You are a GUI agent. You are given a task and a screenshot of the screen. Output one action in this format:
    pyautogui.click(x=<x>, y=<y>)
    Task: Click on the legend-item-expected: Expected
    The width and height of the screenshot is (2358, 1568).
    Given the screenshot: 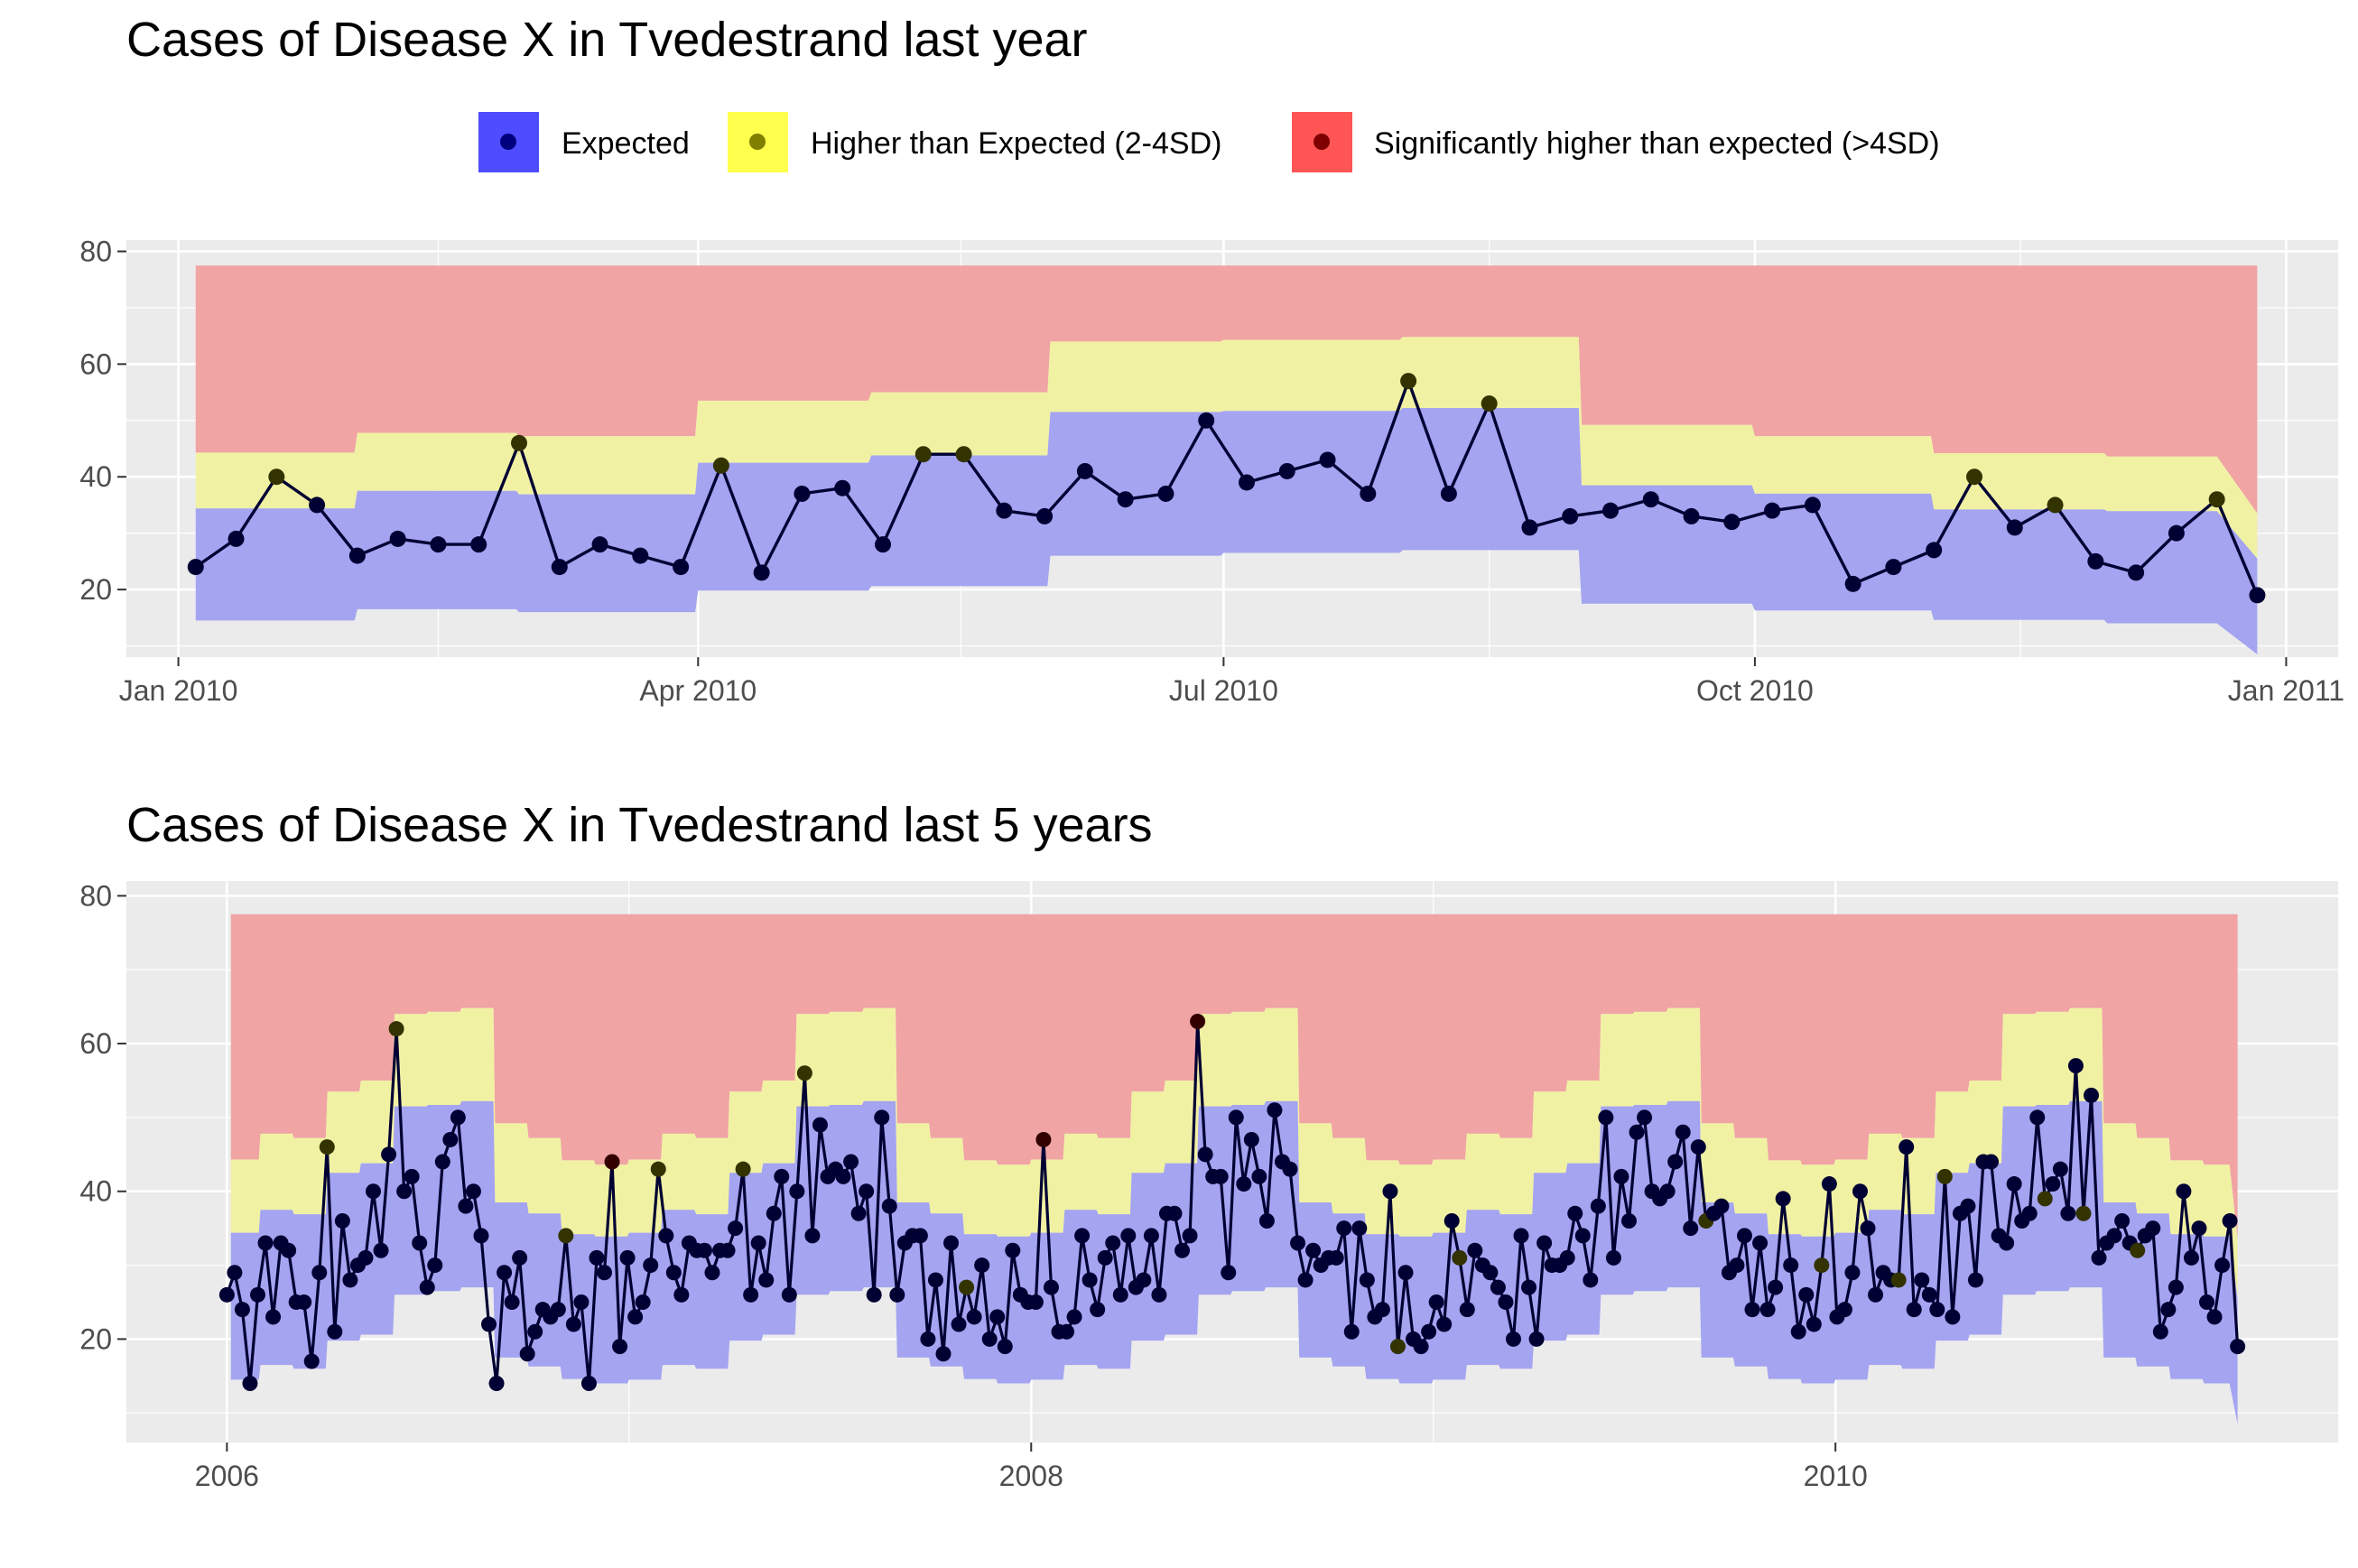 What is the action you would take?
    pyautogui.click(x=584, y=142)
    